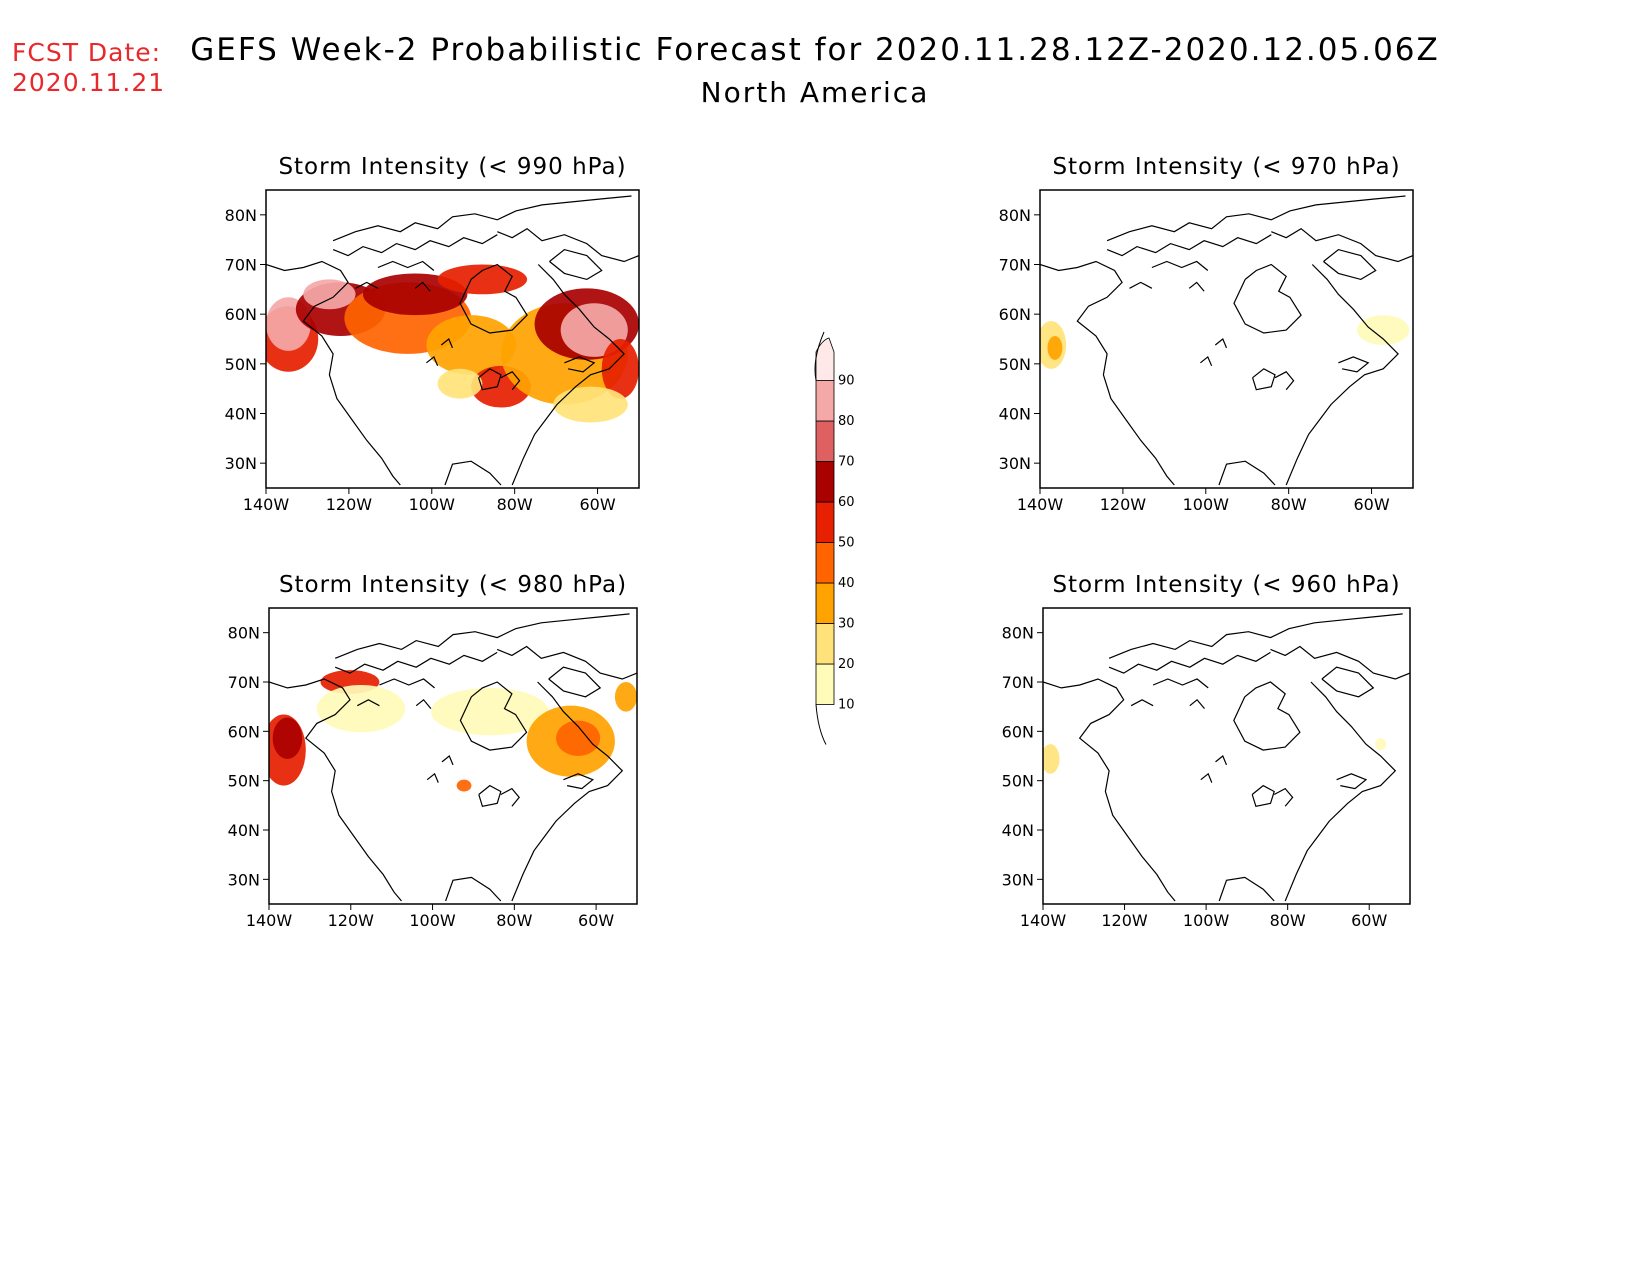 This screenshot has height=1275, width=1650. Describe the element at coordinates (846, 462) in the screenshot. I see `colorbar-label: 70` at that location.